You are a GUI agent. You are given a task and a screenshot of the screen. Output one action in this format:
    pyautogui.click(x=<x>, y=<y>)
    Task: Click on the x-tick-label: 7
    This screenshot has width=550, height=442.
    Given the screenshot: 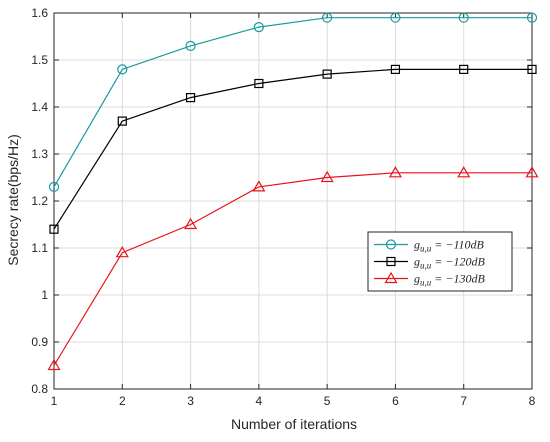 What is the action you would take?
    pyautogui.click(x=463, y=401)
    